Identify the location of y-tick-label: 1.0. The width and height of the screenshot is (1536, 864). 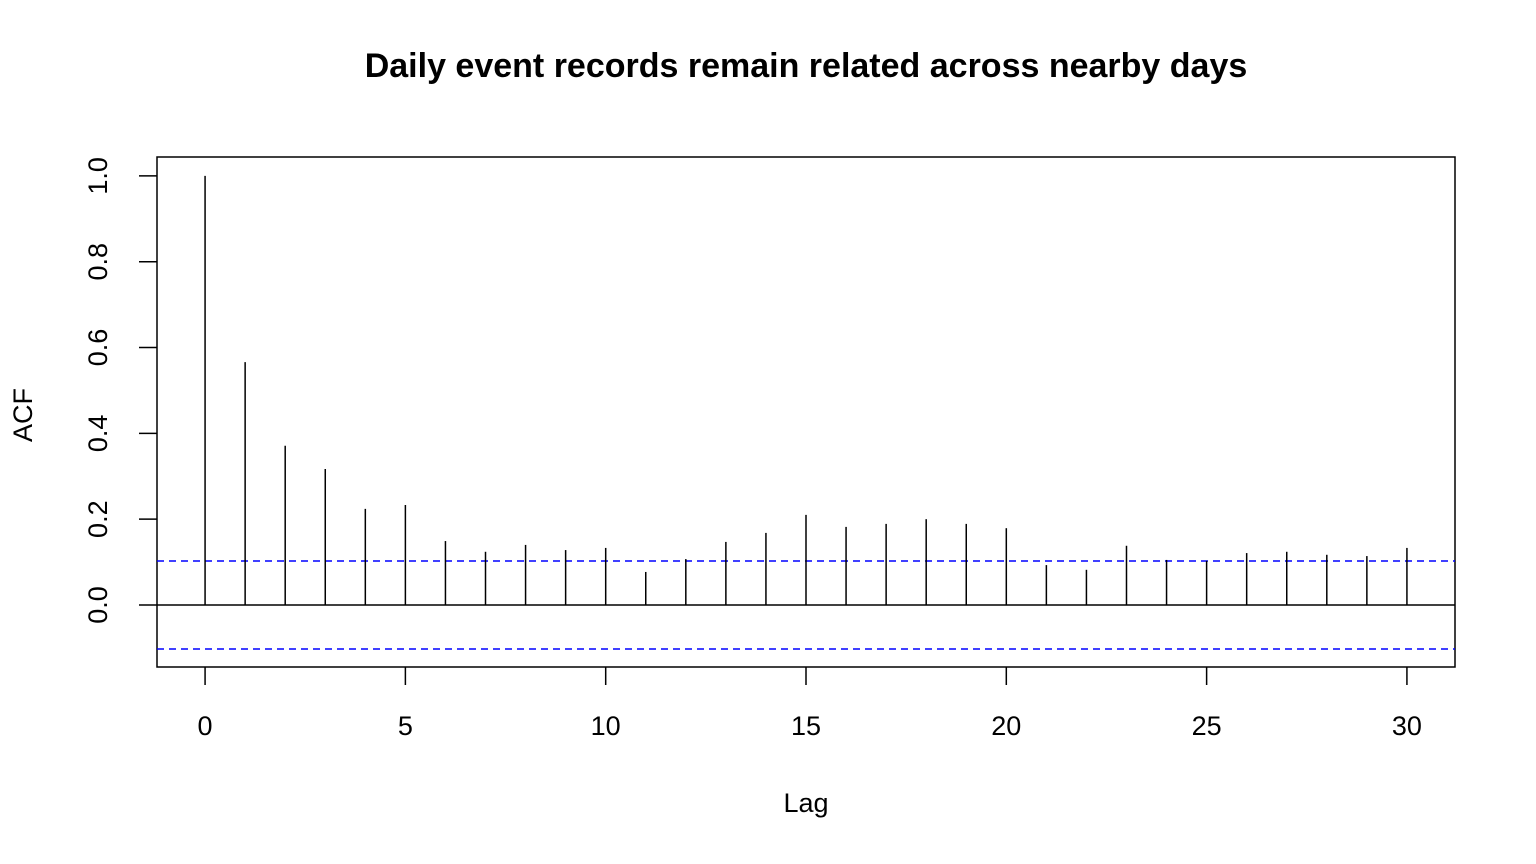
(98, 176).